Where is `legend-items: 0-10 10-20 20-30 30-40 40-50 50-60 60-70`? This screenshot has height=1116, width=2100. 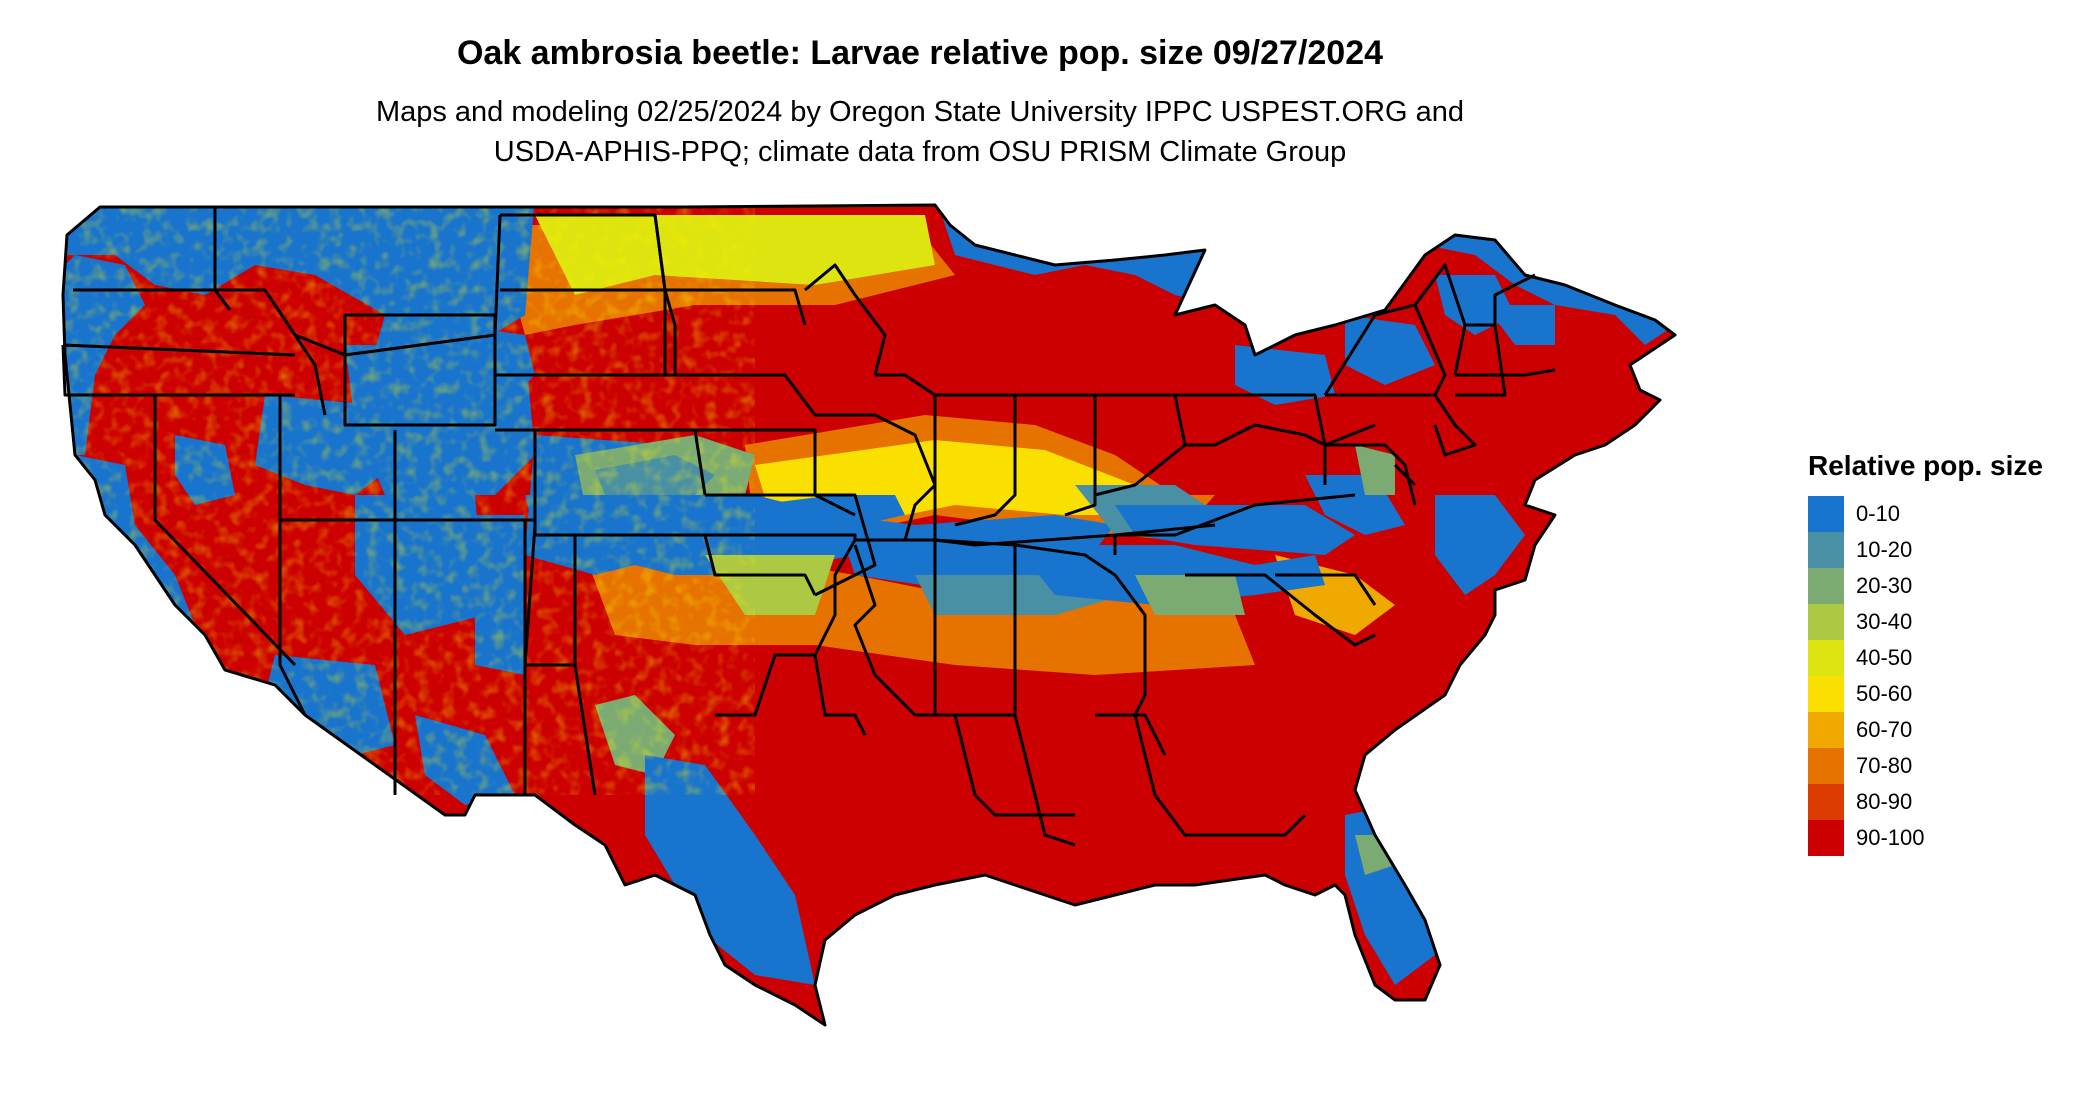 legend-items: 0-10 10-20 20-30 30-40 40-50 50-60 60-70 is located at coordinates (1925, 676).